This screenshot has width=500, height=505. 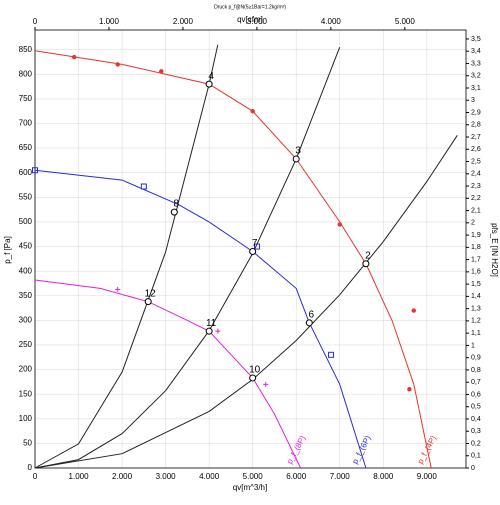 What do you see at coordinates (476, 247) in the screenshot?
I see `y2-tick-label: 1,8` at bounding box center [476, 247].